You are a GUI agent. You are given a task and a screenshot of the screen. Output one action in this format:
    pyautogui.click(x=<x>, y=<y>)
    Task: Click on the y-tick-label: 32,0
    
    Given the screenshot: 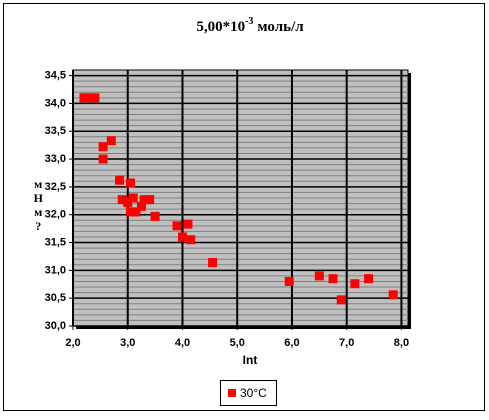 What is the action you would take?
    pyautogui.click(x=55, y=215)
    